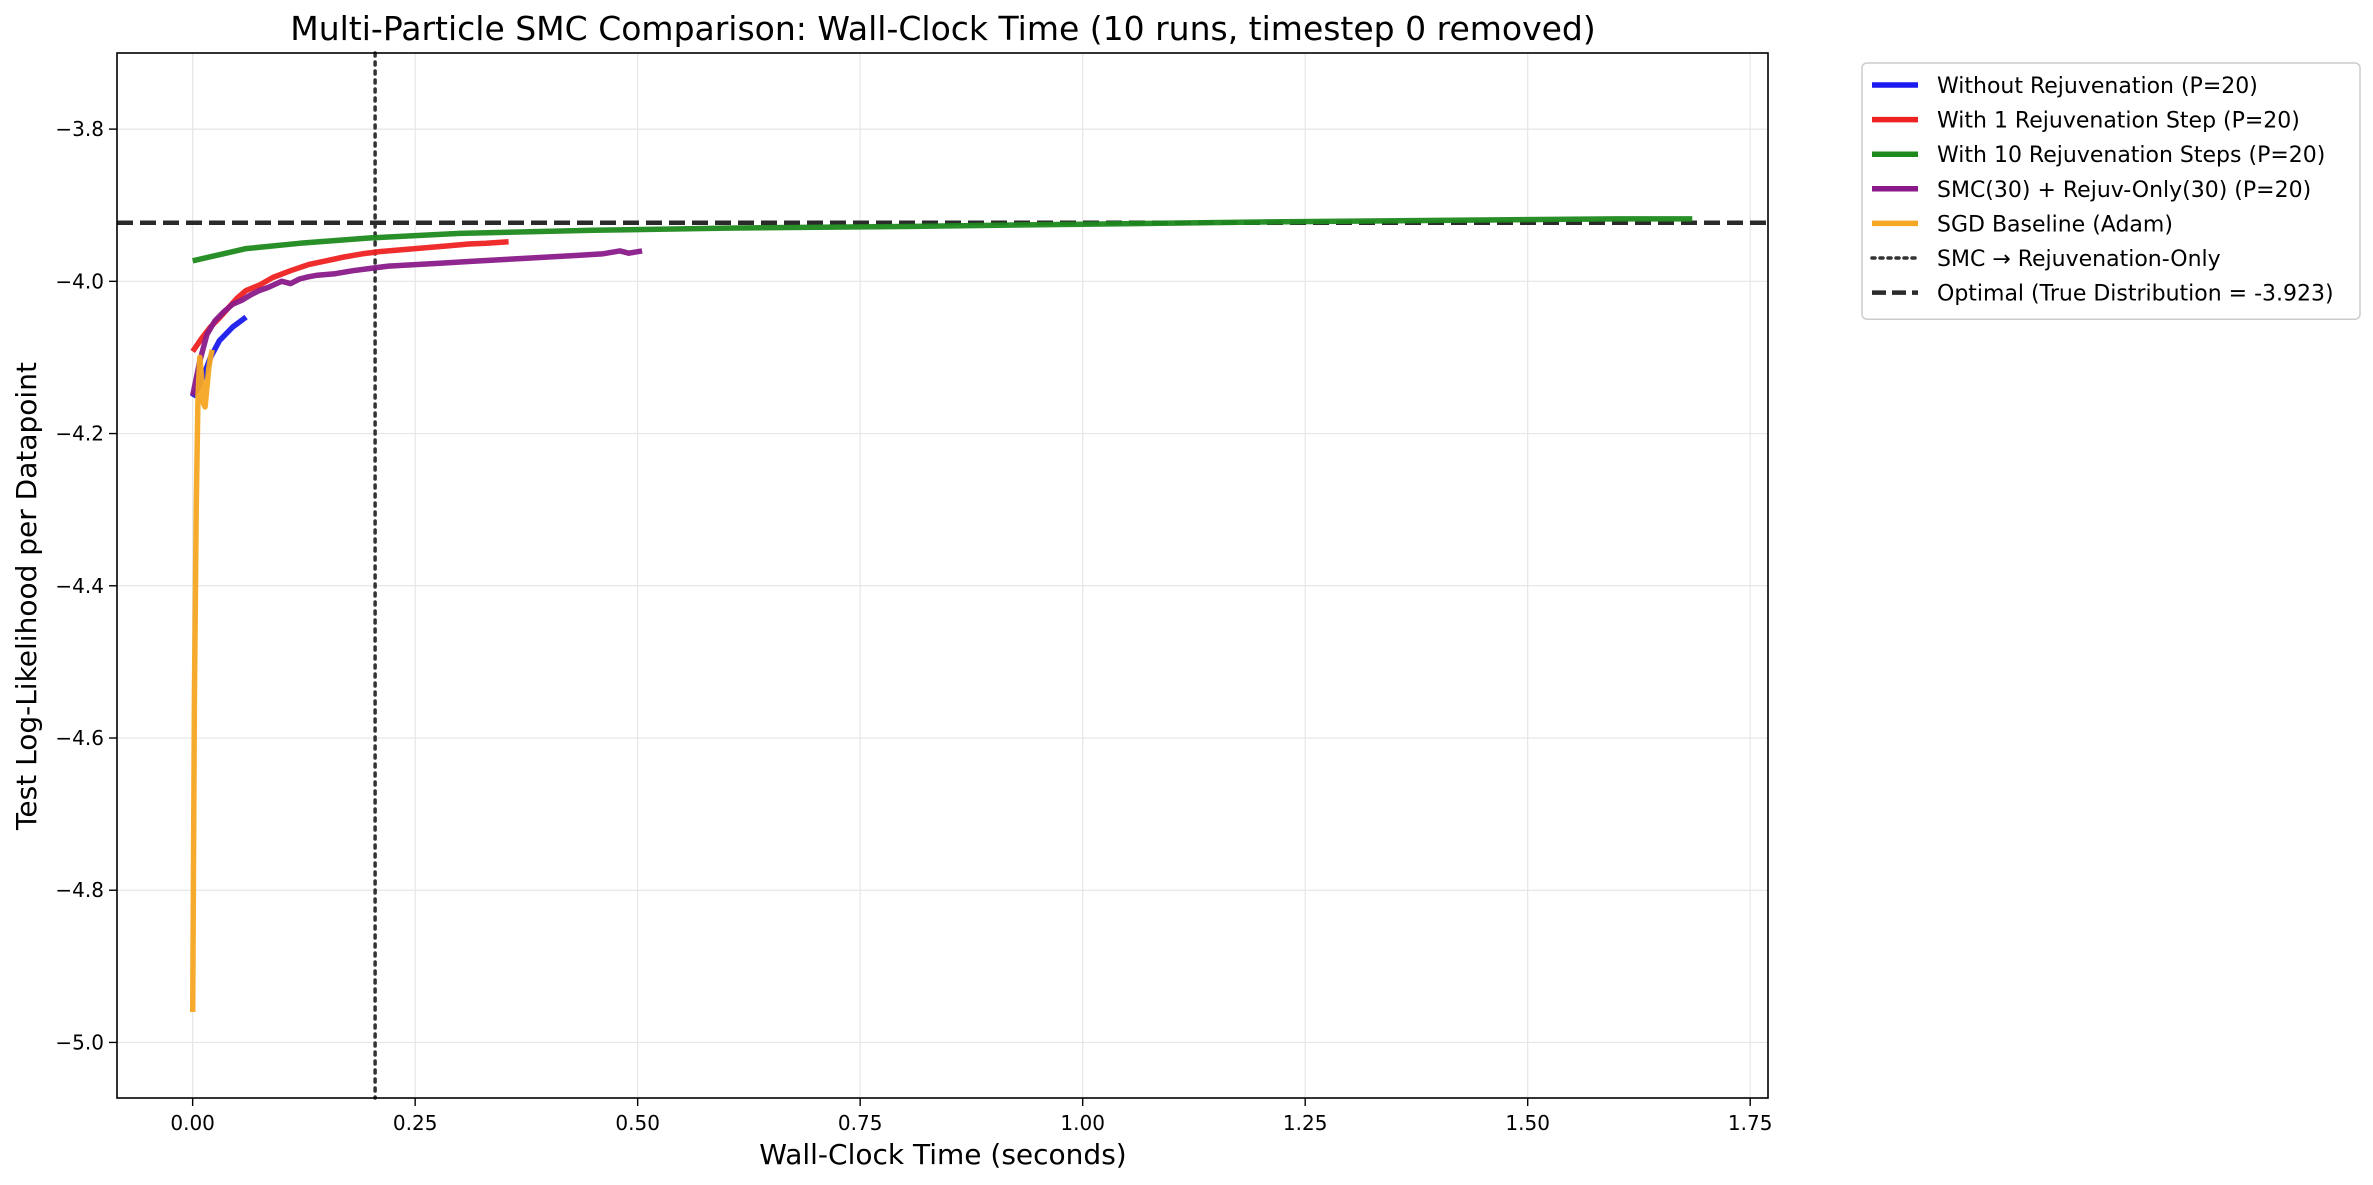 The image size is (2373, 1185). What do you see at coordinates (942, 1154) in the screenshot?
I see `x-axis-label: Wall-Clock Time (seconds)` at bounding box center [942, 1154].